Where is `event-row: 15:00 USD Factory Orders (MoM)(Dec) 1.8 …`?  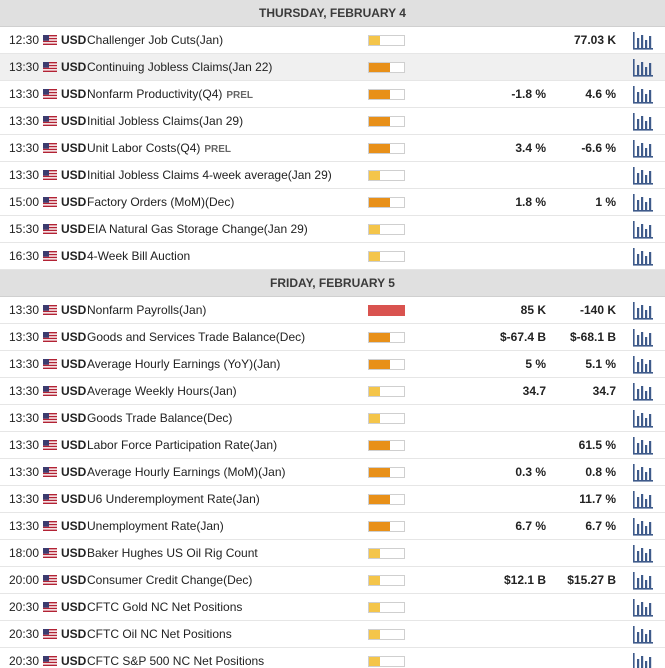
event-row: 15:00 USD Factory Orders (MoM)(Dec) 1.8 … is located at coordinates (332, 202).